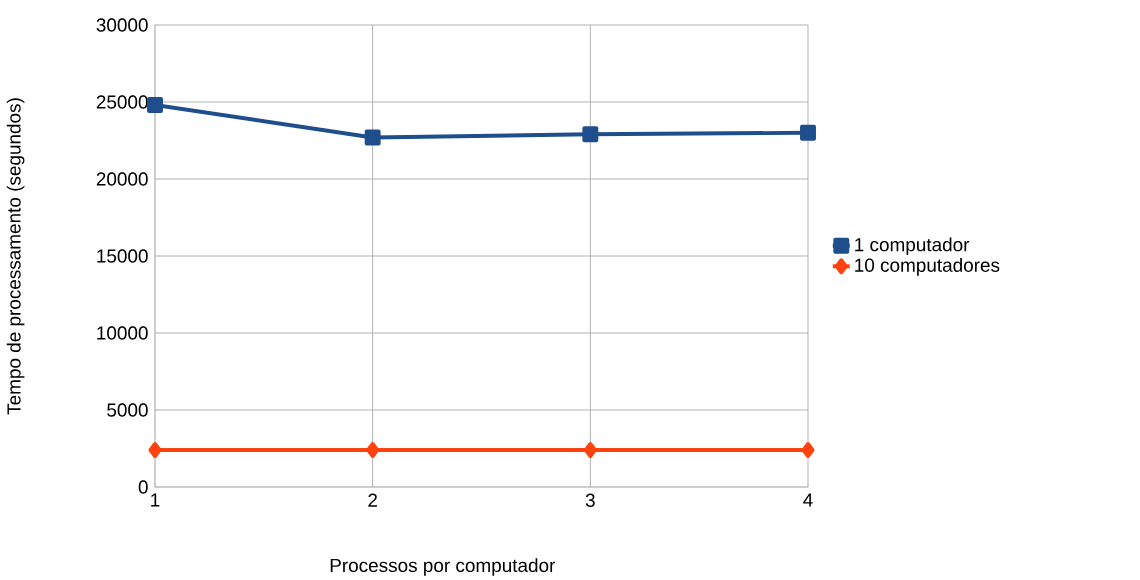 This screenshot has width=1140, height=580. I want to click on x-tick-label: 4, so click(808, 500).